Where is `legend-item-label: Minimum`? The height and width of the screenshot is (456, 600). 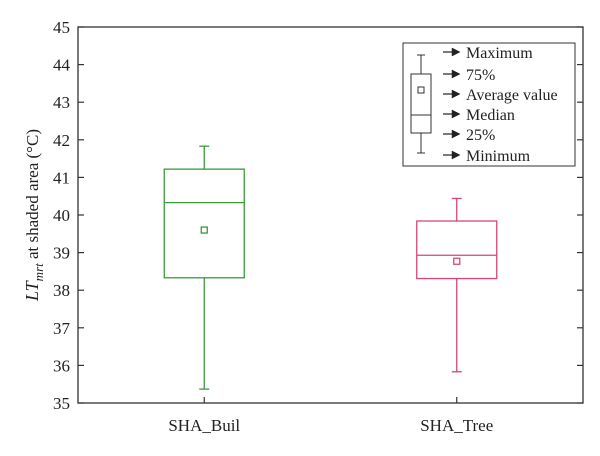
legend-item-label: Minimum is located at coordinates (498, 156).